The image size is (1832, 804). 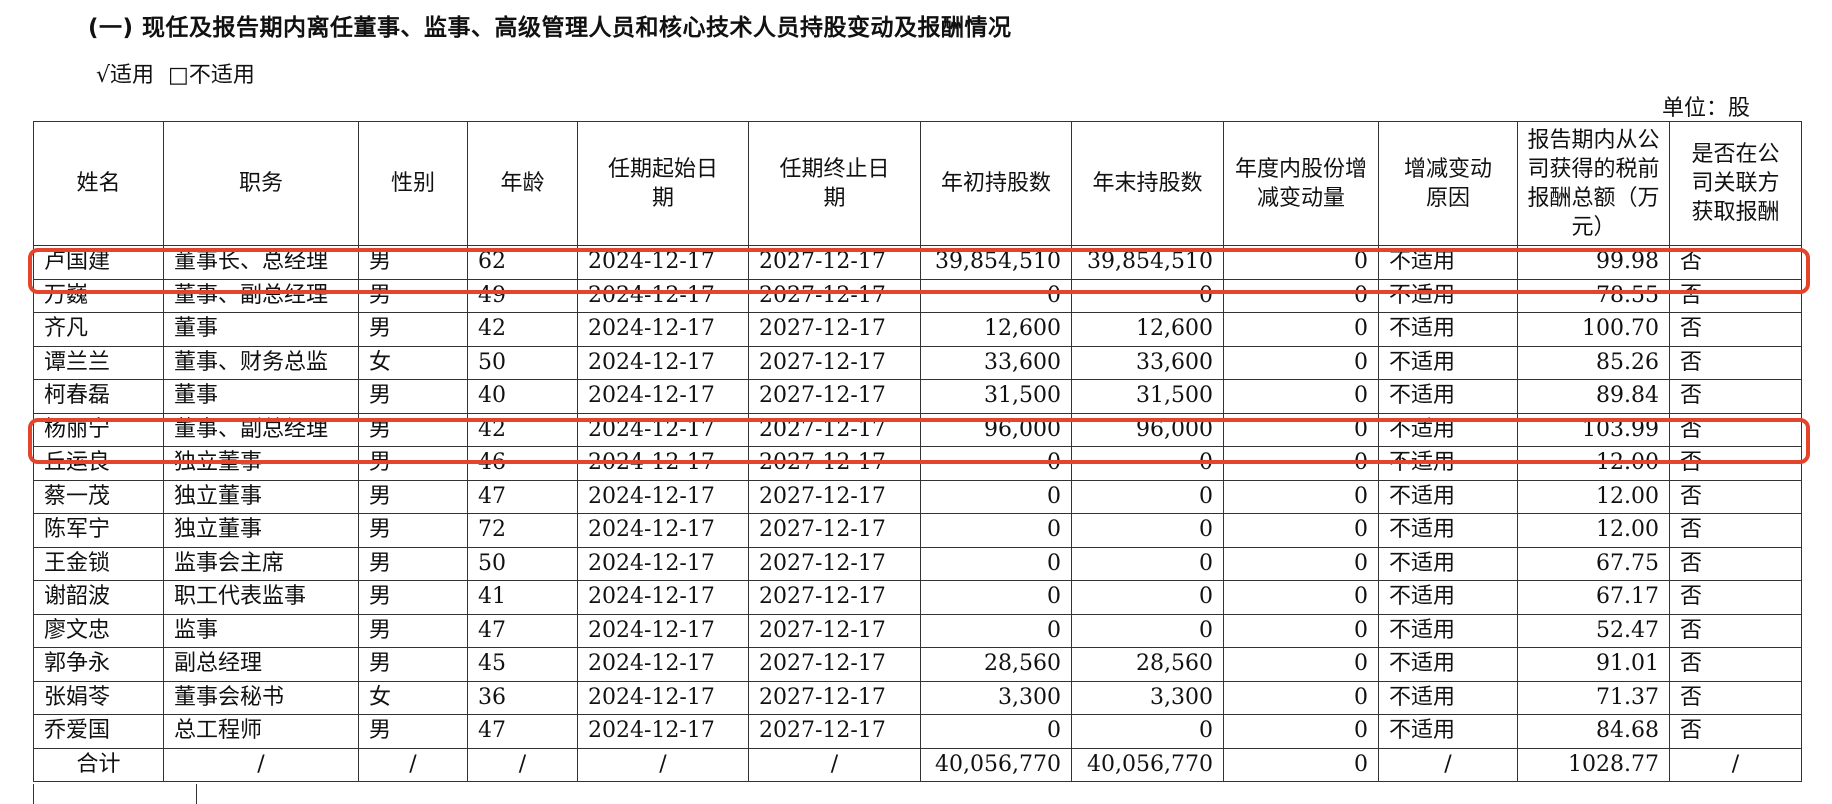 I want to click on table-row: 廖文忠 监事男 47 2024-12-17 2027-12-17 0 0 0 不适用 52.47 否, so click(x=917, y=630).